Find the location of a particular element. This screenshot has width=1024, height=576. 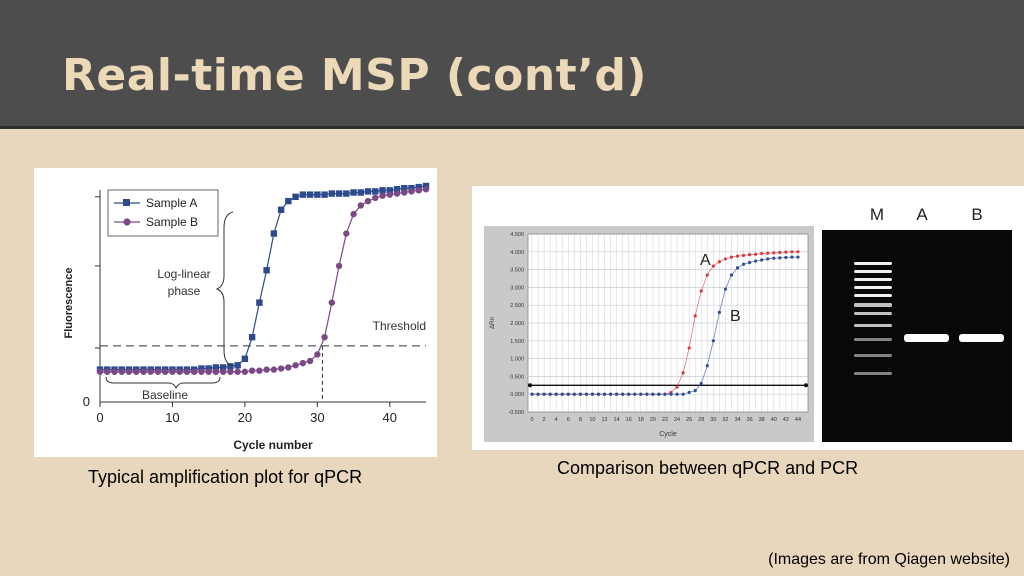

qpcr-x-tick-label: 26 is located at coordinates (689, 420).